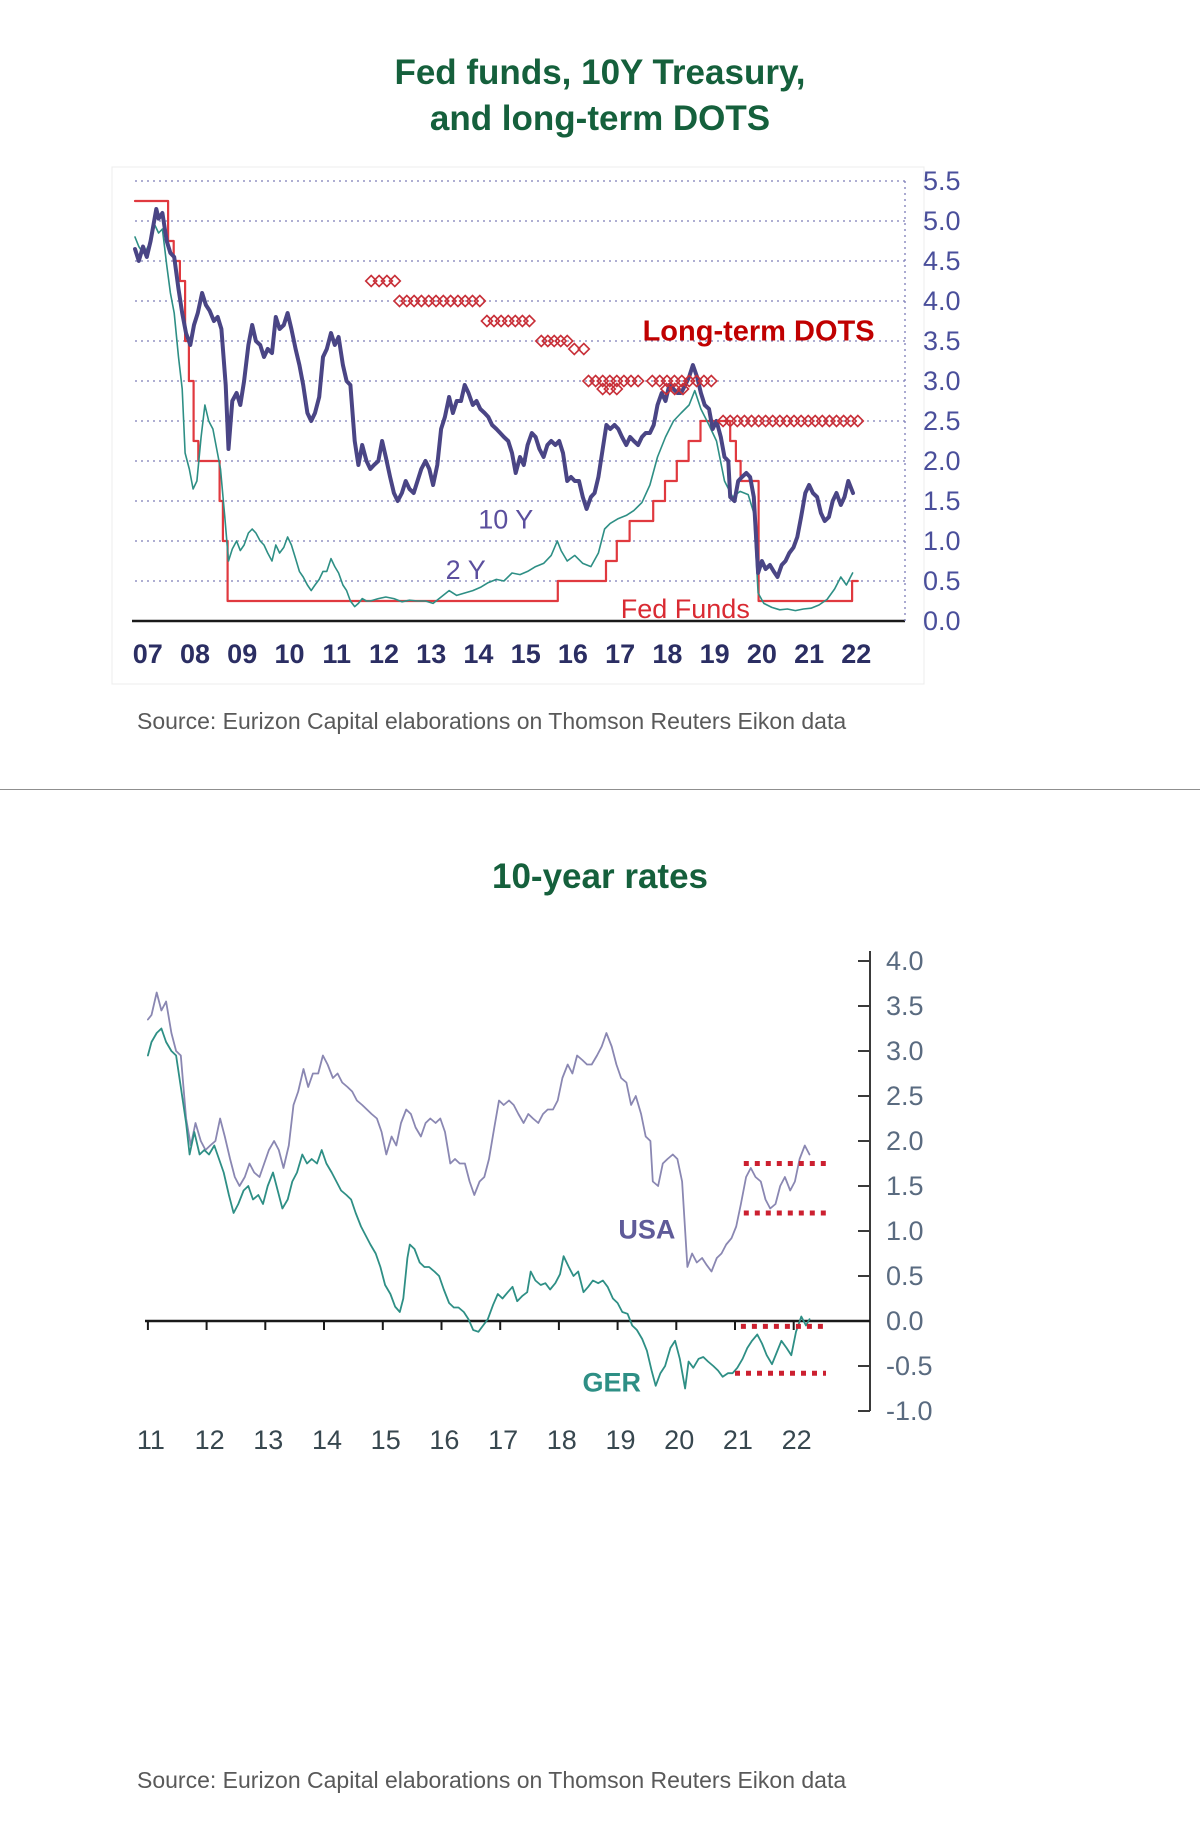  I want to click on y-axis-label: 5.5, so click(942, 181).